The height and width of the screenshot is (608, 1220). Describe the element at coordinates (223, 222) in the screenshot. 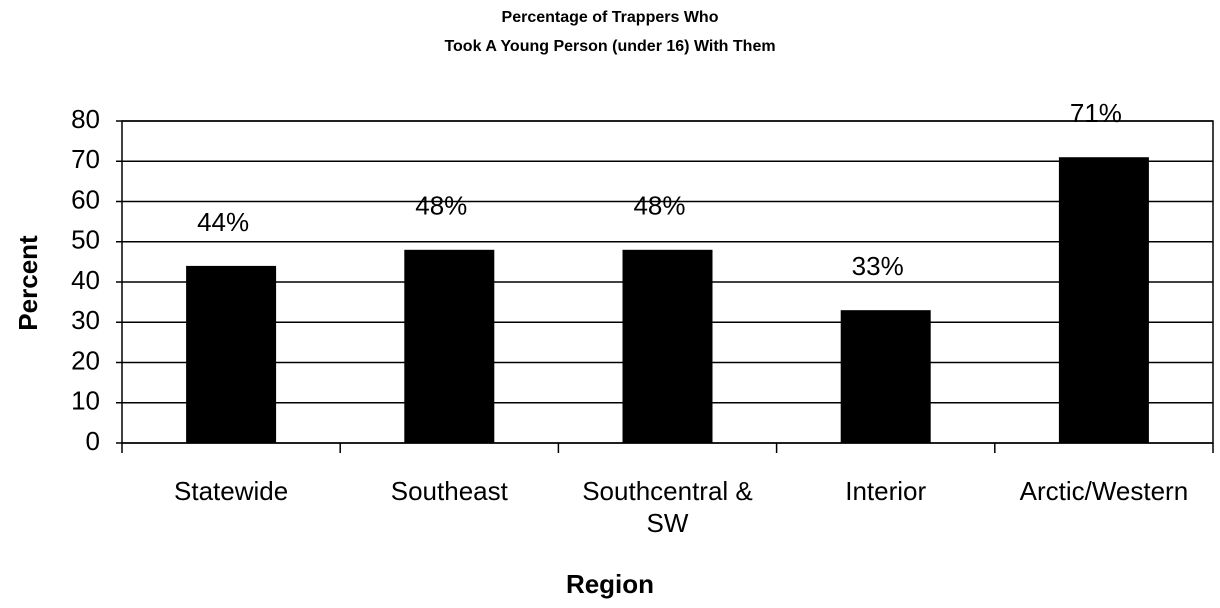

I see `data-label: 44%` at that location.